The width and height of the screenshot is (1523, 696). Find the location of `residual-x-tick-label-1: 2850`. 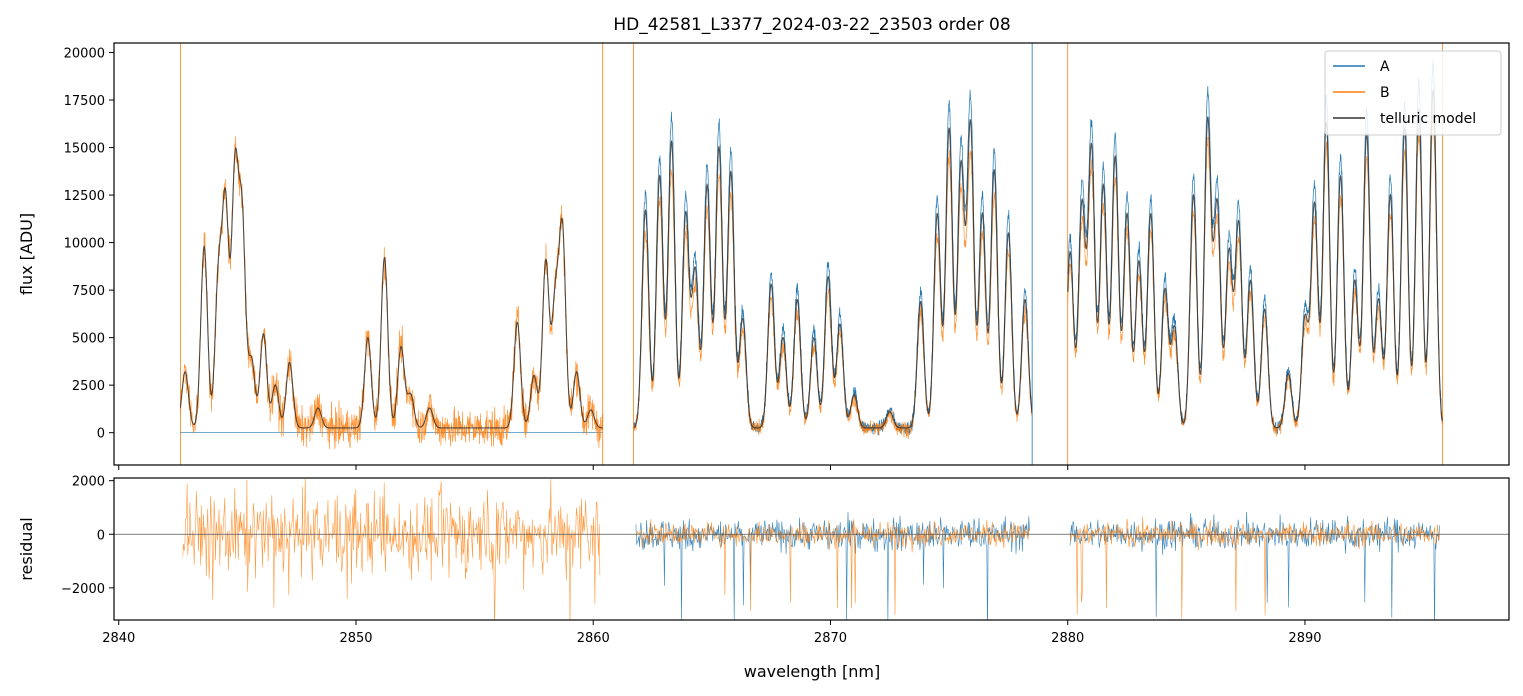

residual-x-tick-label-1: 2850 is located at coordinates (355, 638).